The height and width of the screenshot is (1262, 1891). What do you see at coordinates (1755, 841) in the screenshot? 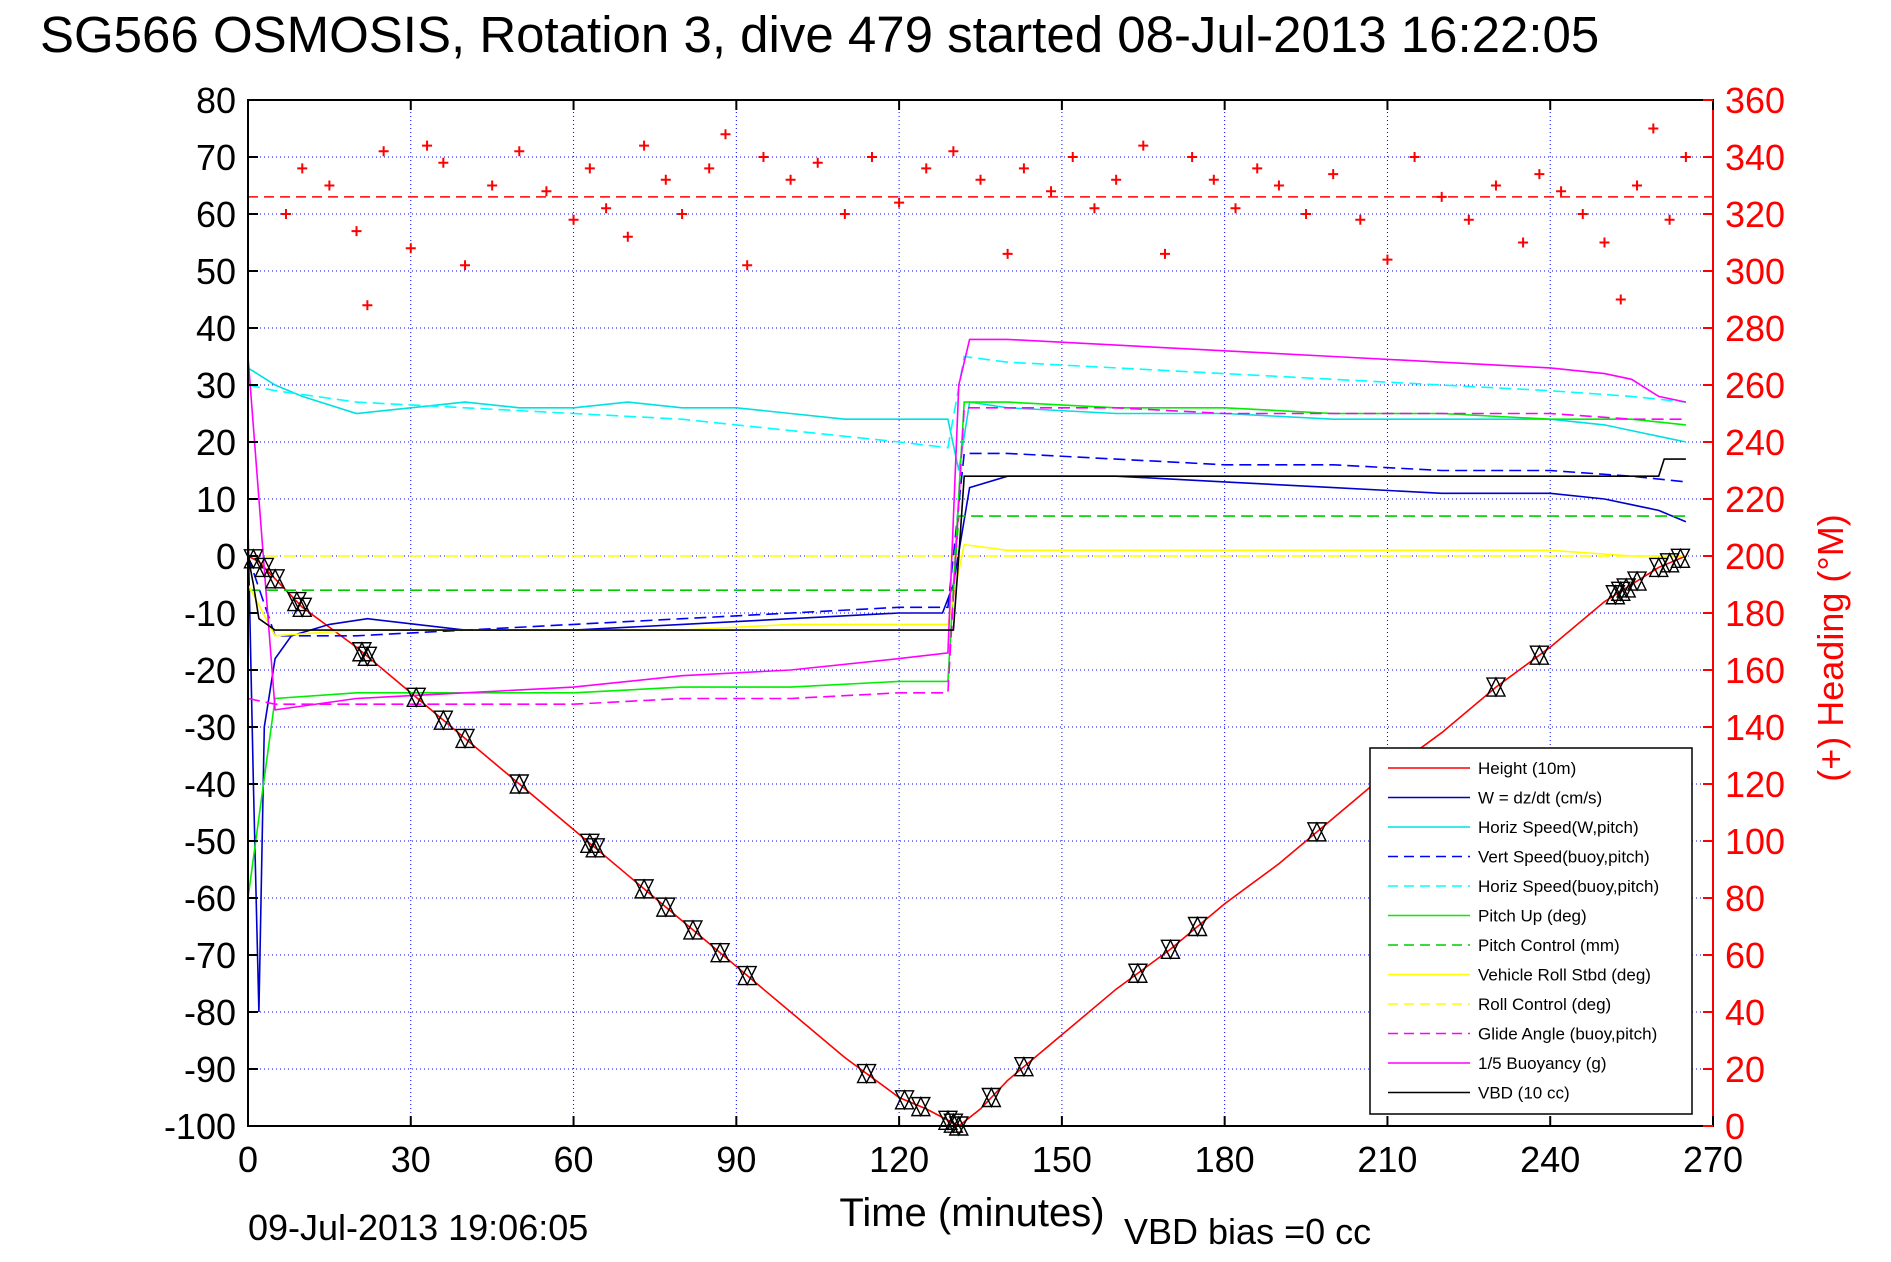
I see `y2-tick-label: 100` at bounding box center [1755, 841].